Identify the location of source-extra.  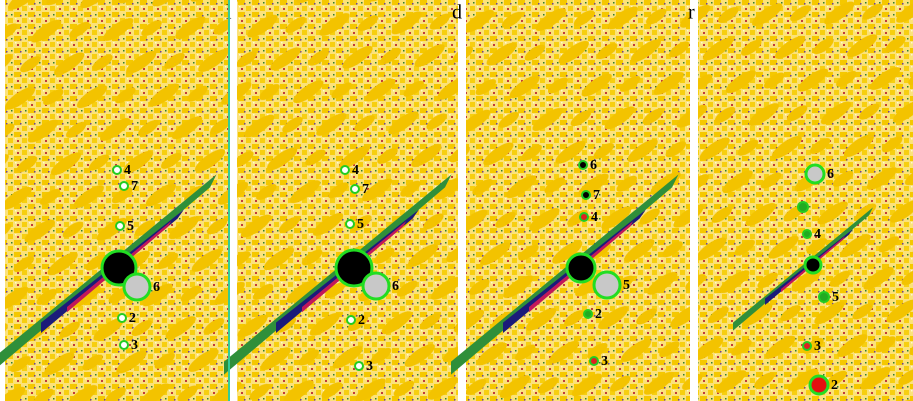
(803, 207).